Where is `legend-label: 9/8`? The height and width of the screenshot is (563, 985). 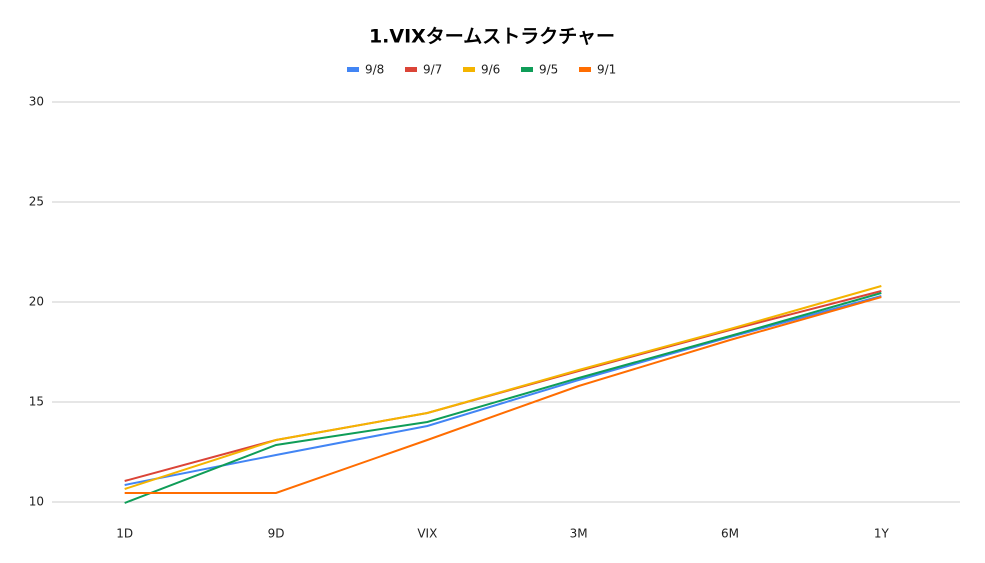 legend-label: 9/8 is located at coordinates (374, 70).